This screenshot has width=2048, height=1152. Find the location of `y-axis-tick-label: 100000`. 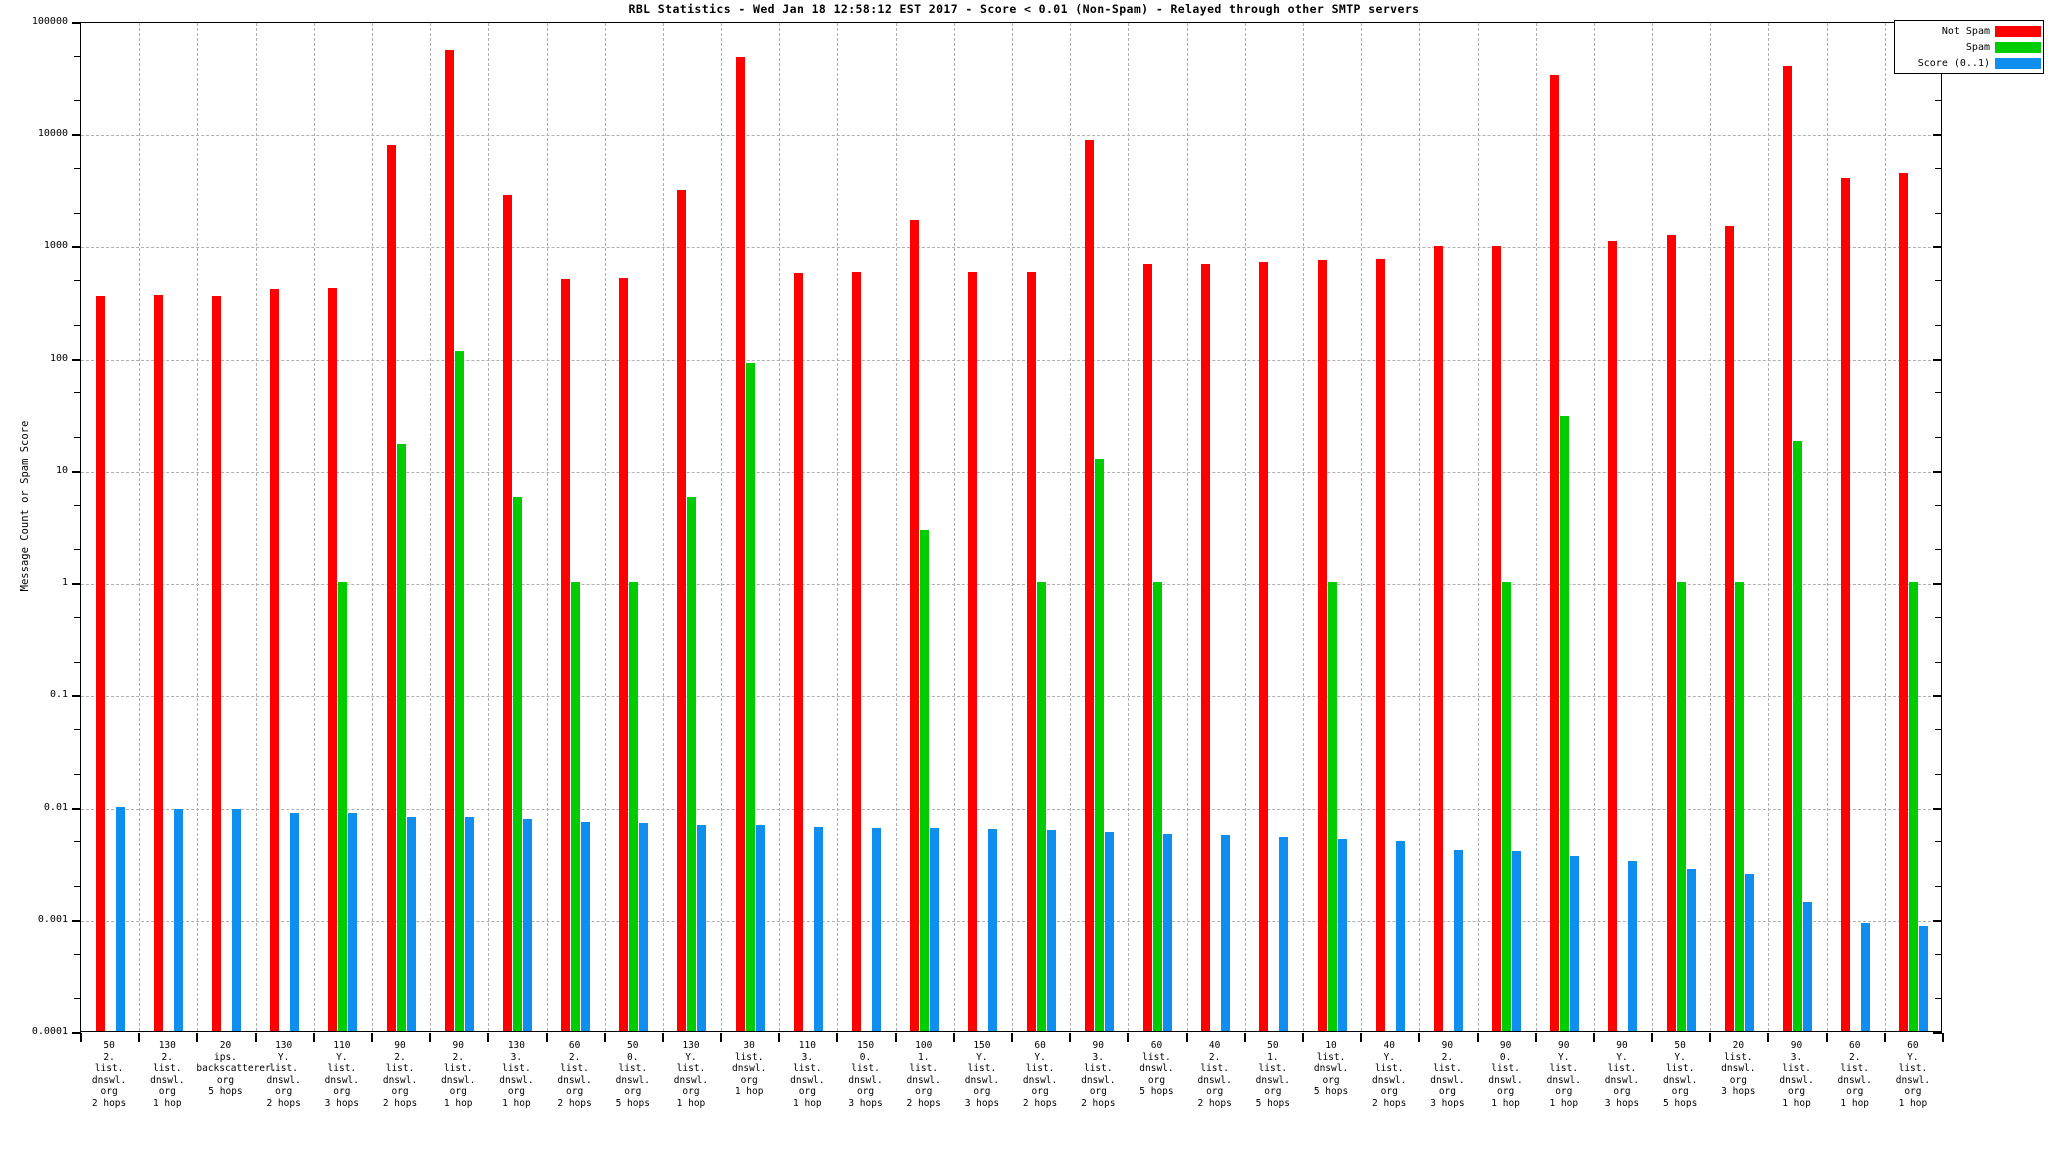

y-axis-tick-label: 100000 is located at coordinates (49, 21).